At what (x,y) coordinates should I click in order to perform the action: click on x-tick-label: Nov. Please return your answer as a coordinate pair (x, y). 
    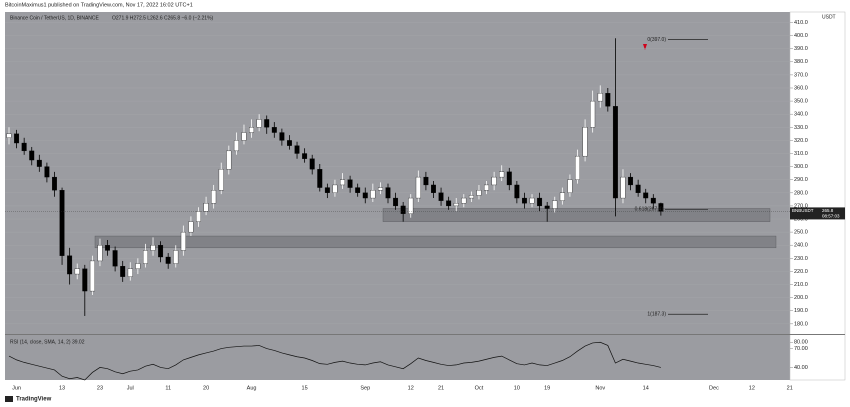
    Looking at the image, I should click on (600, 388).